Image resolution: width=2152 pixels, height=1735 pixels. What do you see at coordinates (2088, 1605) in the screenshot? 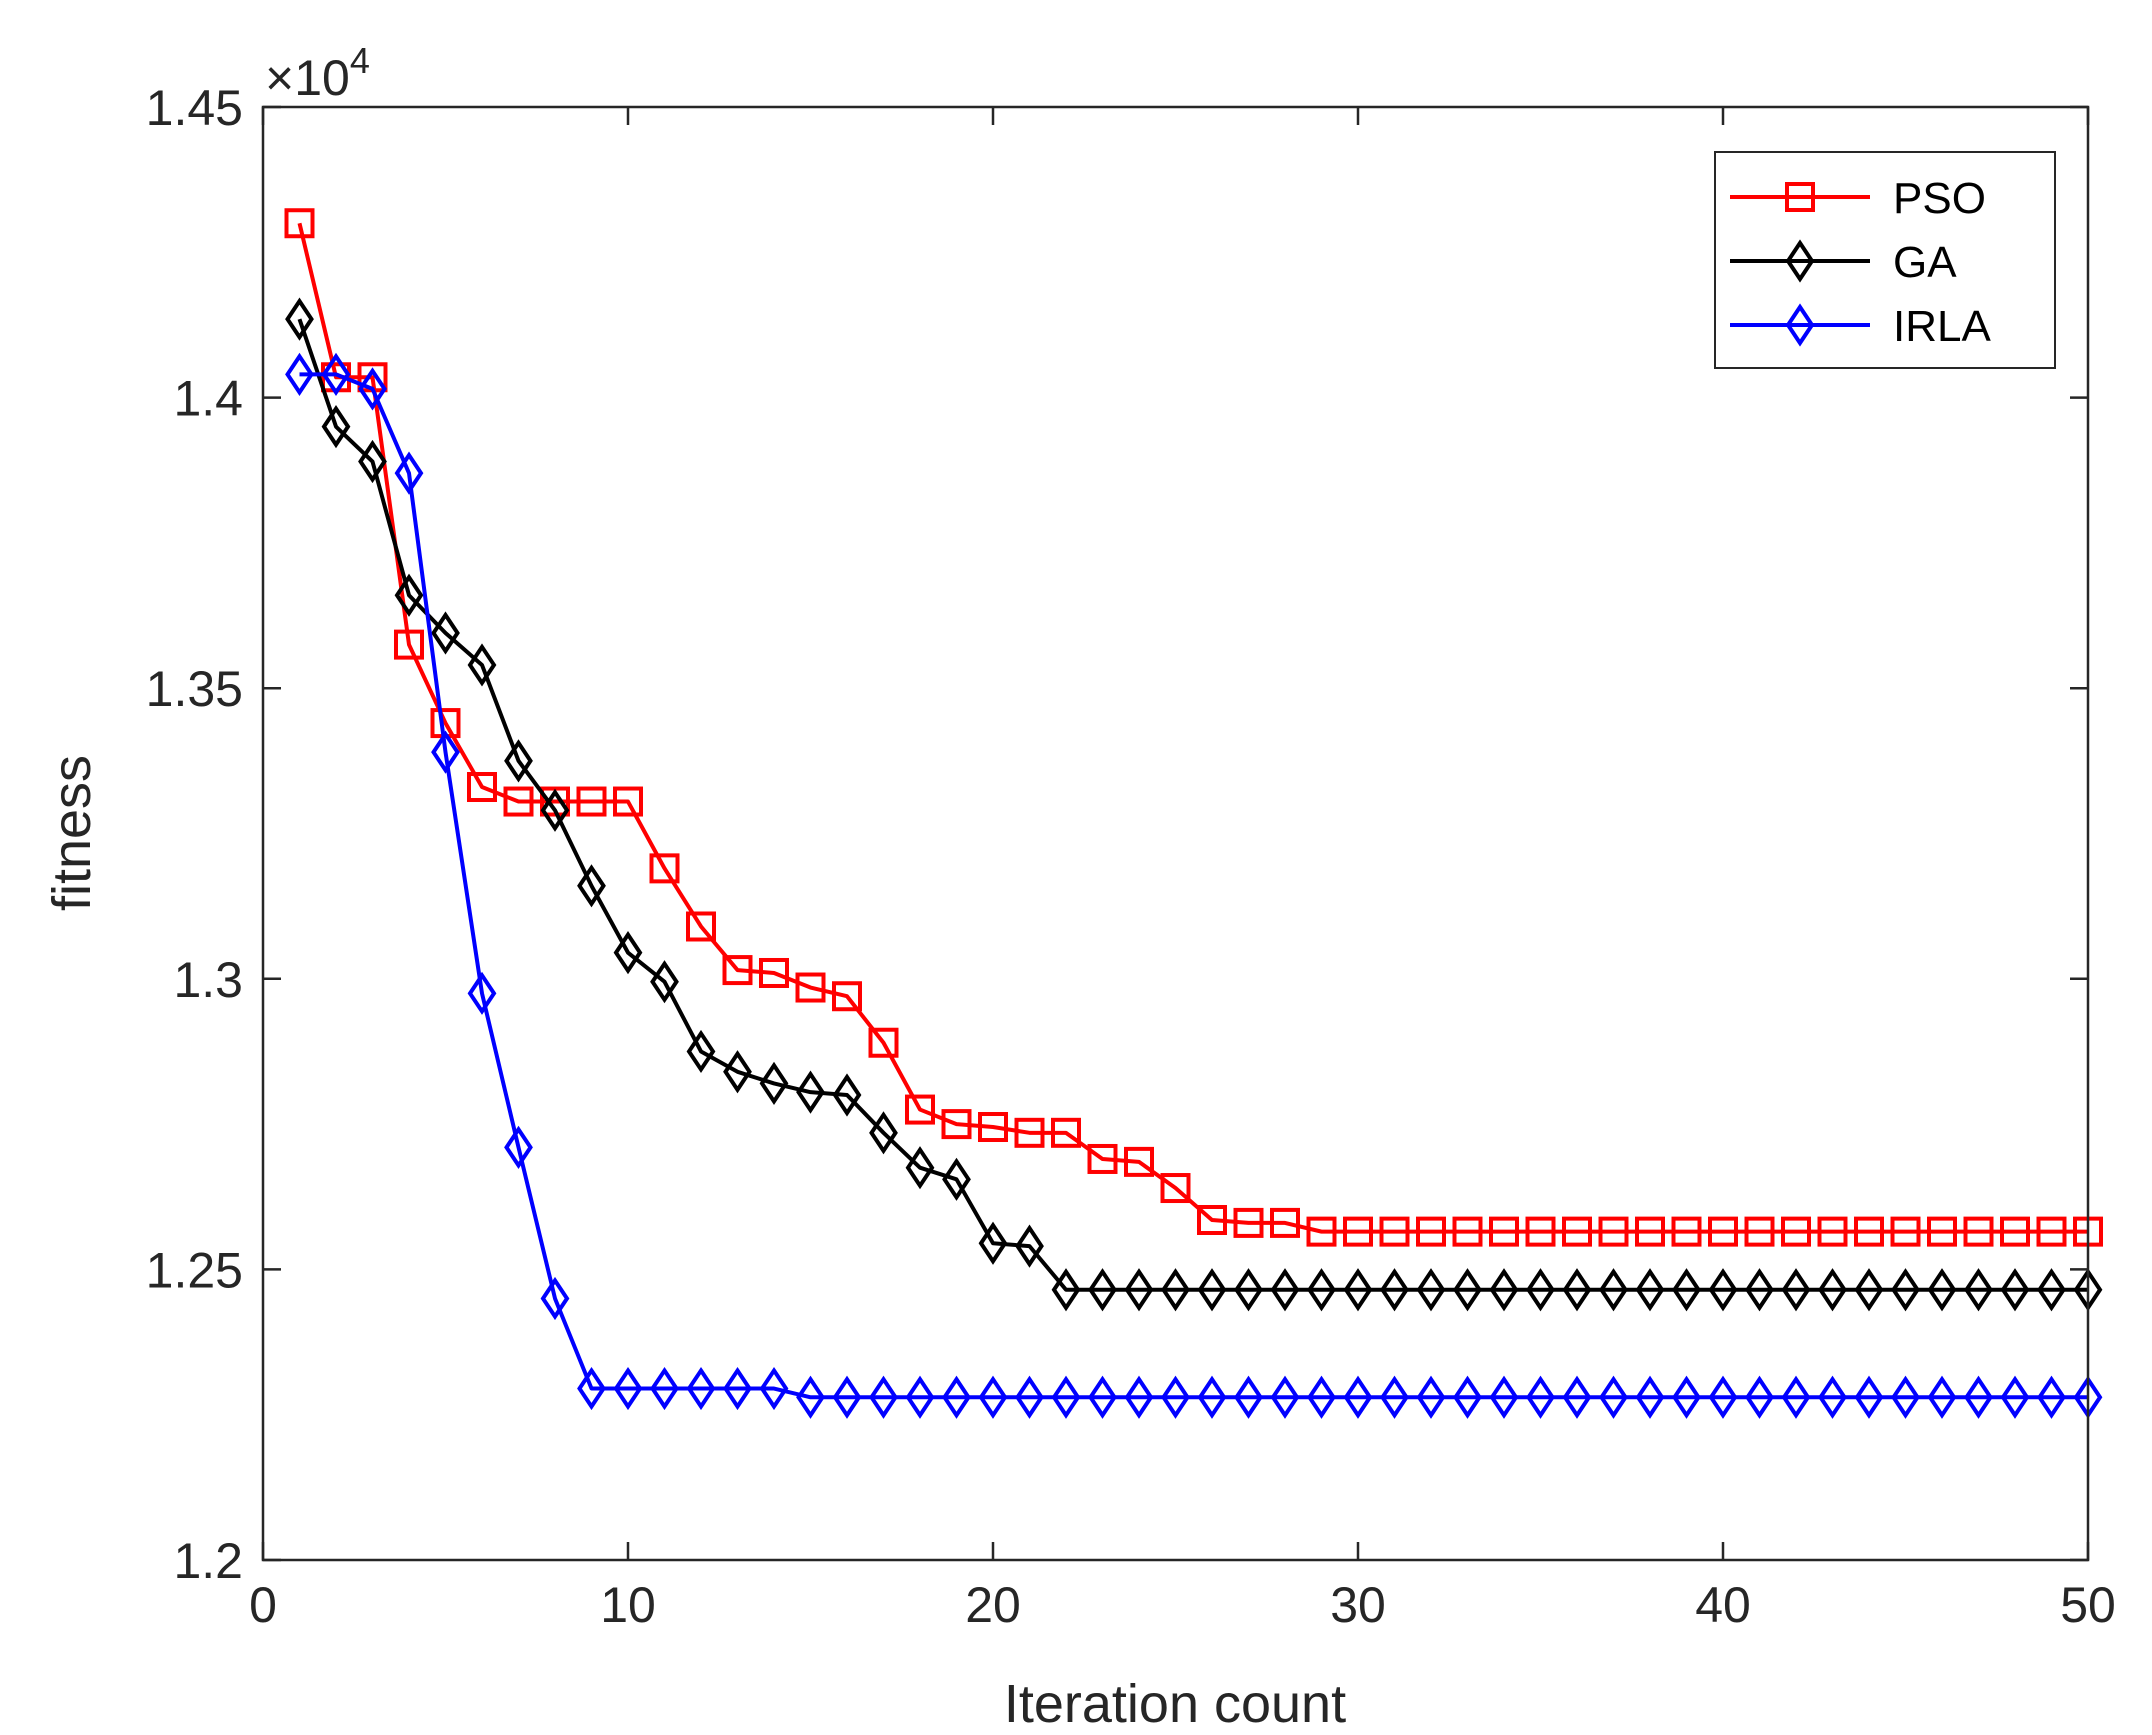
I see `x-tick-label: 50` at bounding box center [2088, 1605].